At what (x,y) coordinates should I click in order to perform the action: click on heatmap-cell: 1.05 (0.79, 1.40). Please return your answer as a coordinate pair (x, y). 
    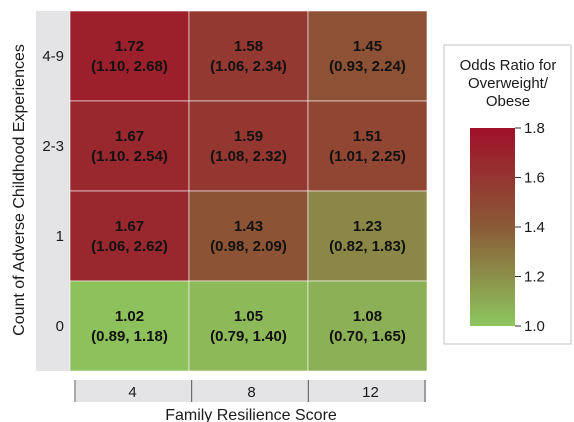
    Looking at the image, I should click on (248, 326).